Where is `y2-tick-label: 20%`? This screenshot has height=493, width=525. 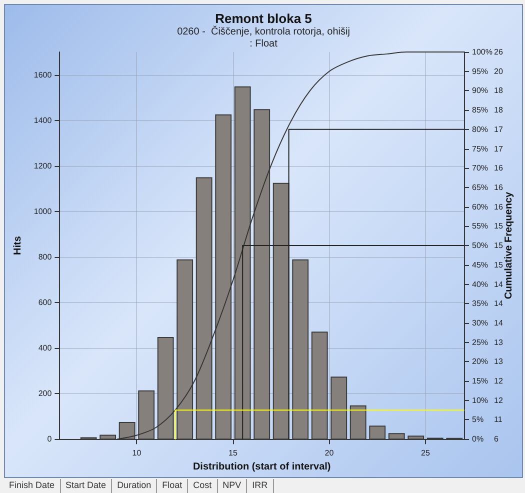 y2-tick-label: 20% is located at coordinates (480, 361).